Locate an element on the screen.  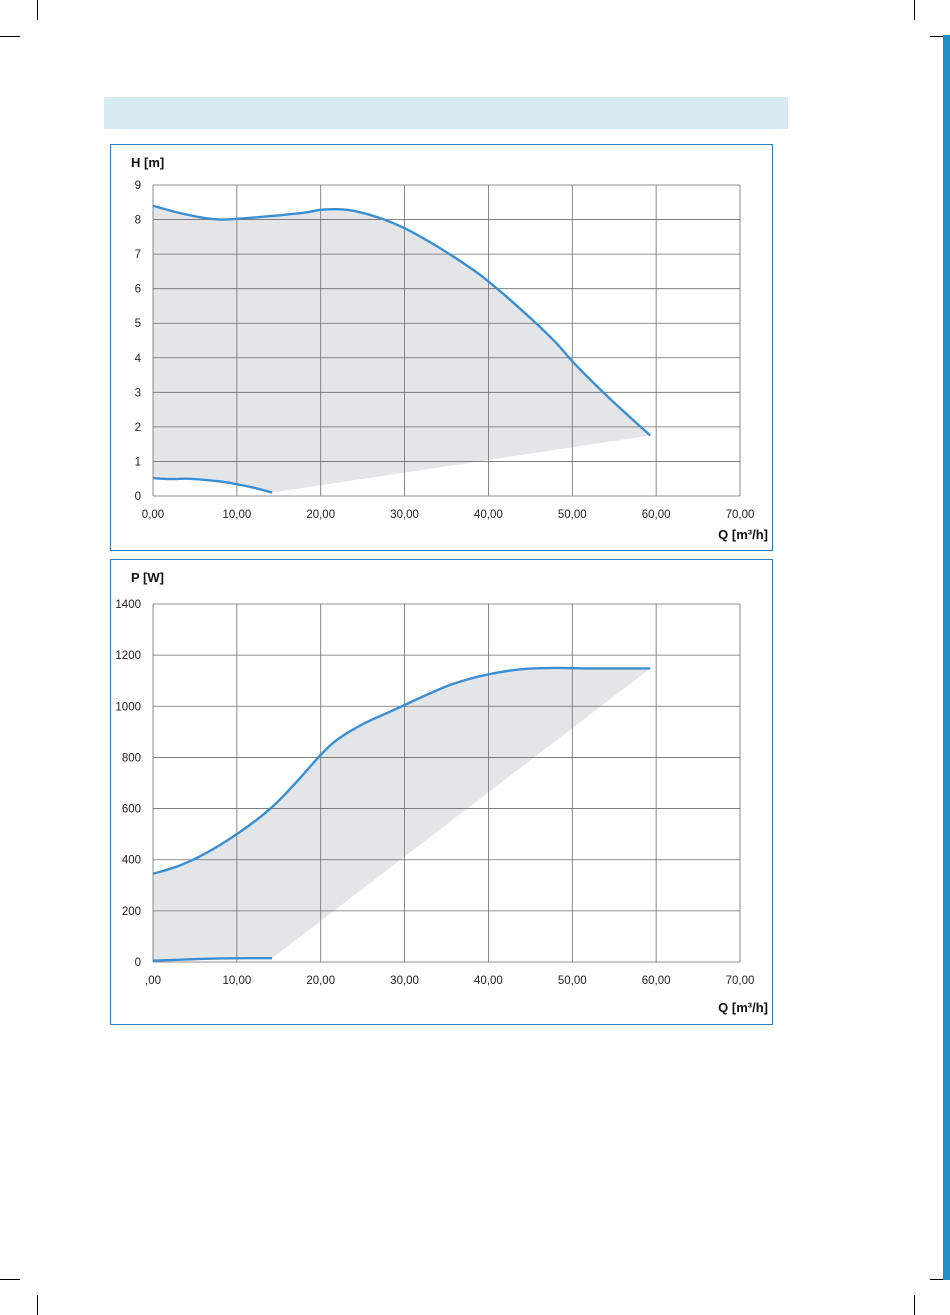
head-x-tick-label: 20,00 is located at coordinates (320, 515).